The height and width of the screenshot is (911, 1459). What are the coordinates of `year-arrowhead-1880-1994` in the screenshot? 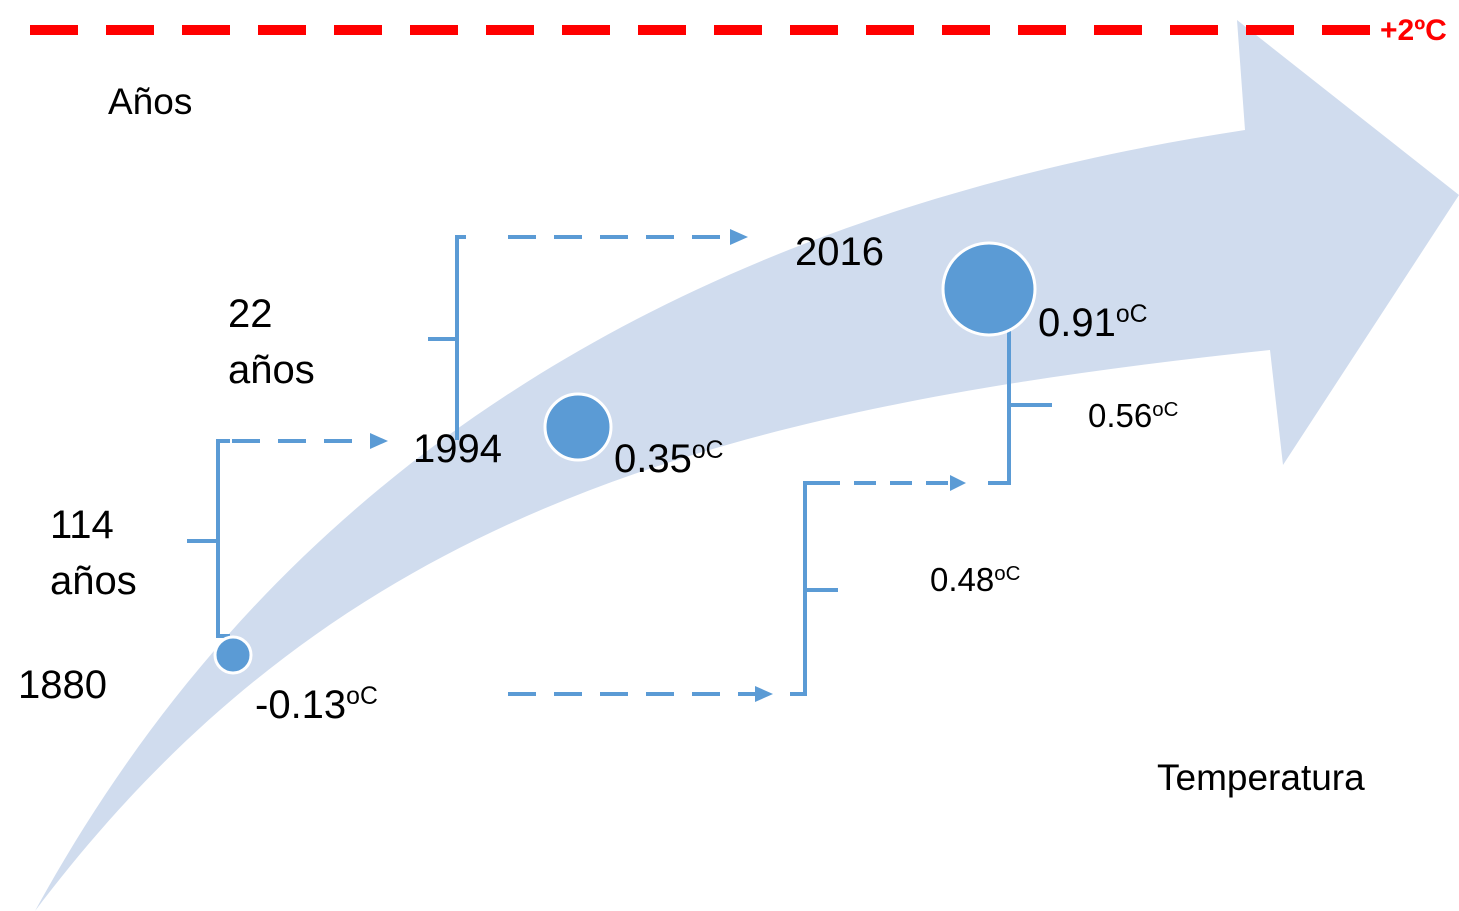 It's located at (379, 441).